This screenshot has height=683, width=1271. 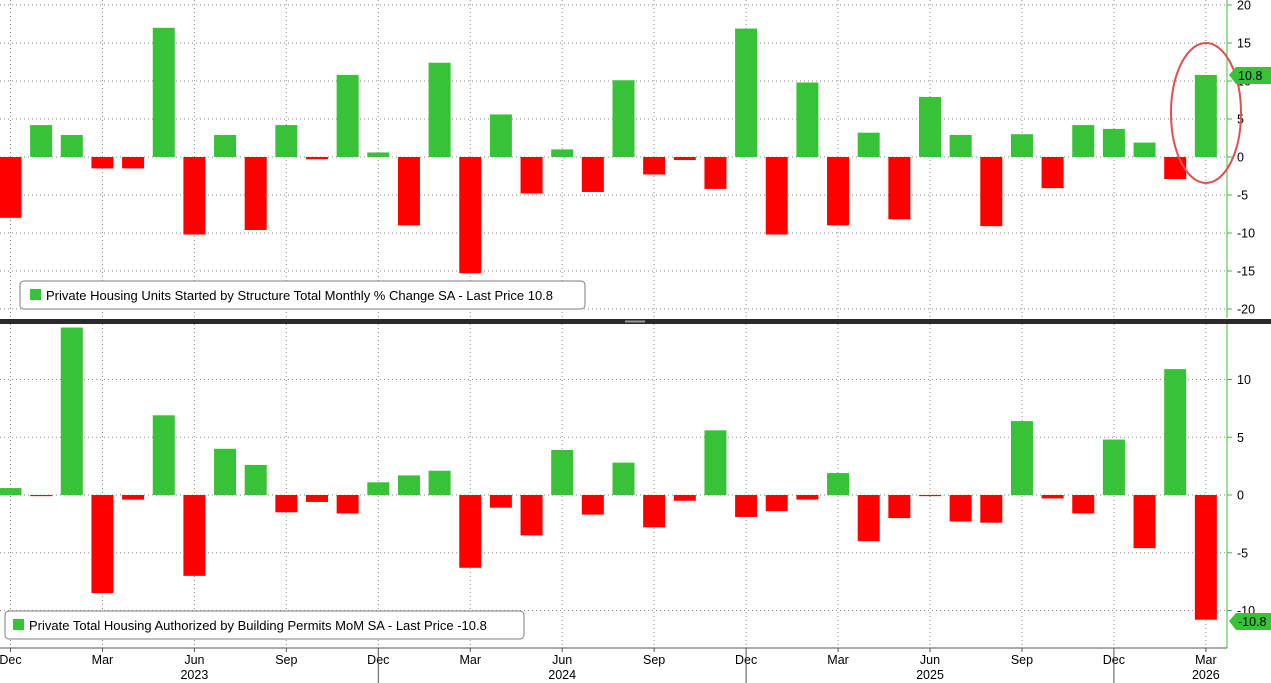 What do you see at coordinates (1244, 380) in the screenshot?
I see `y-tick-label: 10` at bounding box center [1244, 380].